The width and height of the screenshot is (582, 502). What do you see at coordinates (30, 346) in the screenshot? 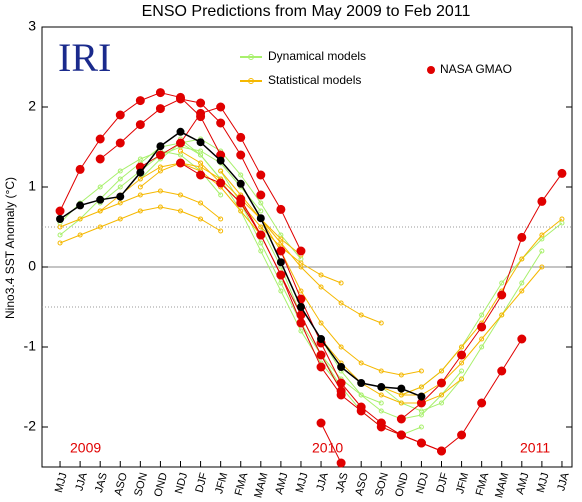
I see `y-tick-label: -1` at bounding box center [30, 346].